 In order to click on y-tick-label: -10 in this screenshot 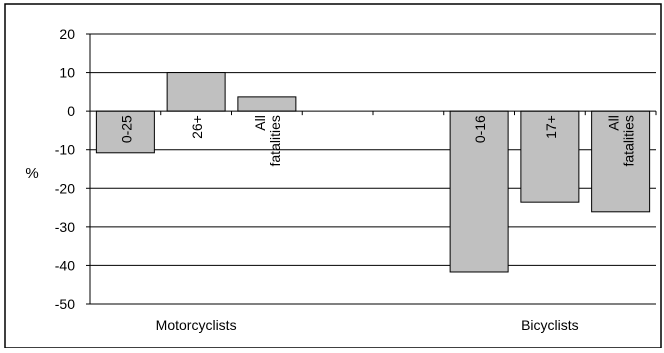, I will do `click(65, 150)`.